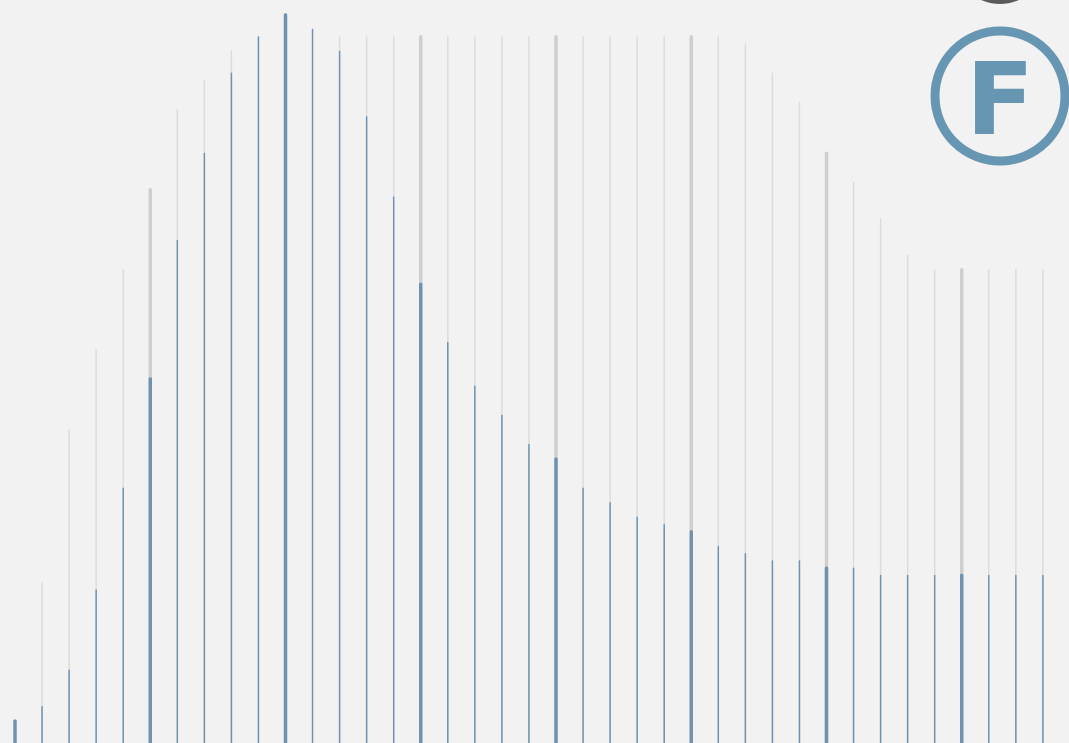 The height and width of the screenshot is (743, 1069). What do you see at coordinates (1000, 2) in the screenshot?
I see `corner-badge-icon` at bounding box center [1000, 2].